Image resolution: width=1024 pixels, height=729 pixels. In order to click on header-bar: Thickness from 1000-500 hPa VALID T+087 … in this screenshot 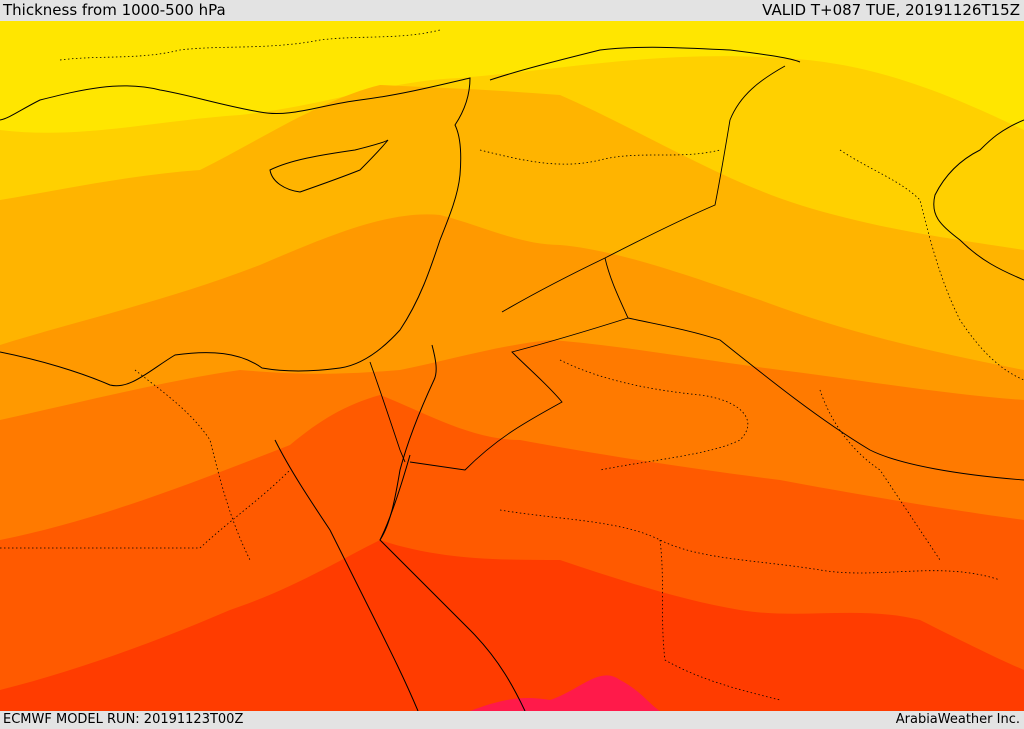, I will do `click(512, 10)`.